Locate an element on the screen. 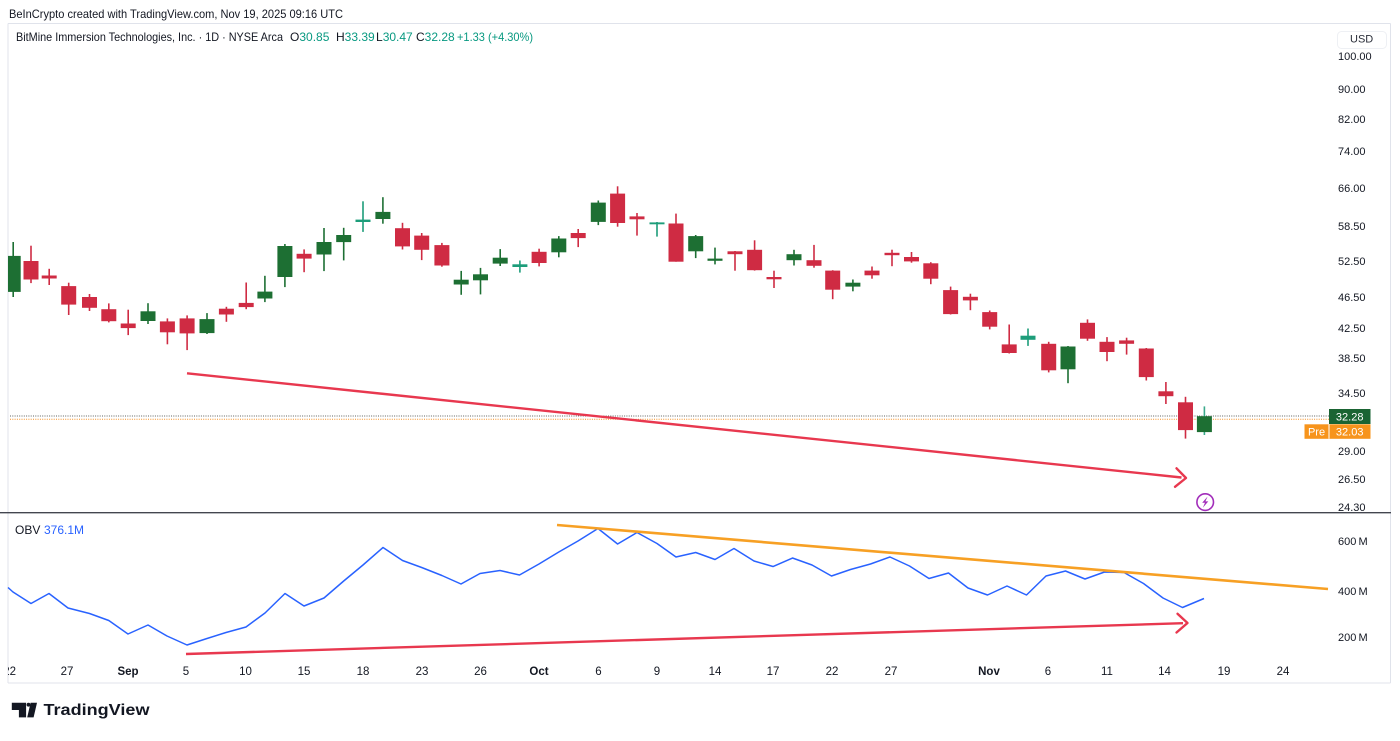 The width and height of the screenshot is (1400, 741). svg-text: 34.50 is located at coordinates (1352, 394).